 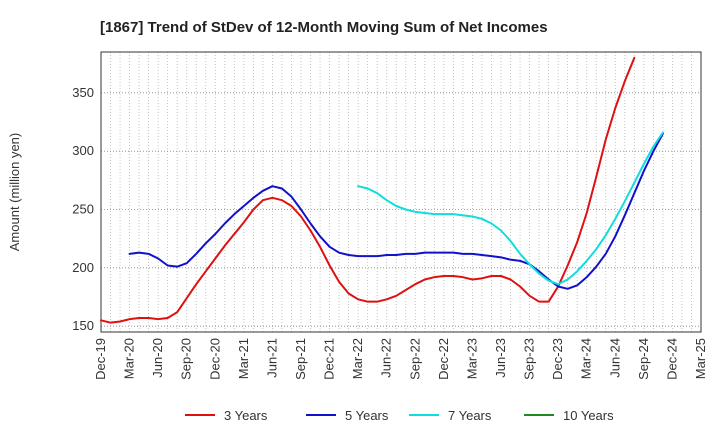 I want to click on x-tick-label: Dec-19, so click(x=100, y=359).